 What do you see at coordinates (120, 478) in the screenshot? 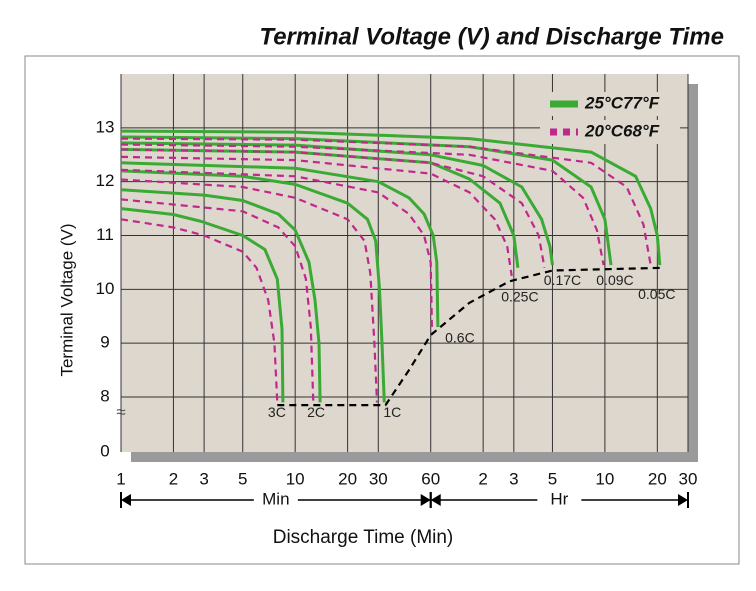
I see `x-tick-label: 1` at bounding box center [120, 478].